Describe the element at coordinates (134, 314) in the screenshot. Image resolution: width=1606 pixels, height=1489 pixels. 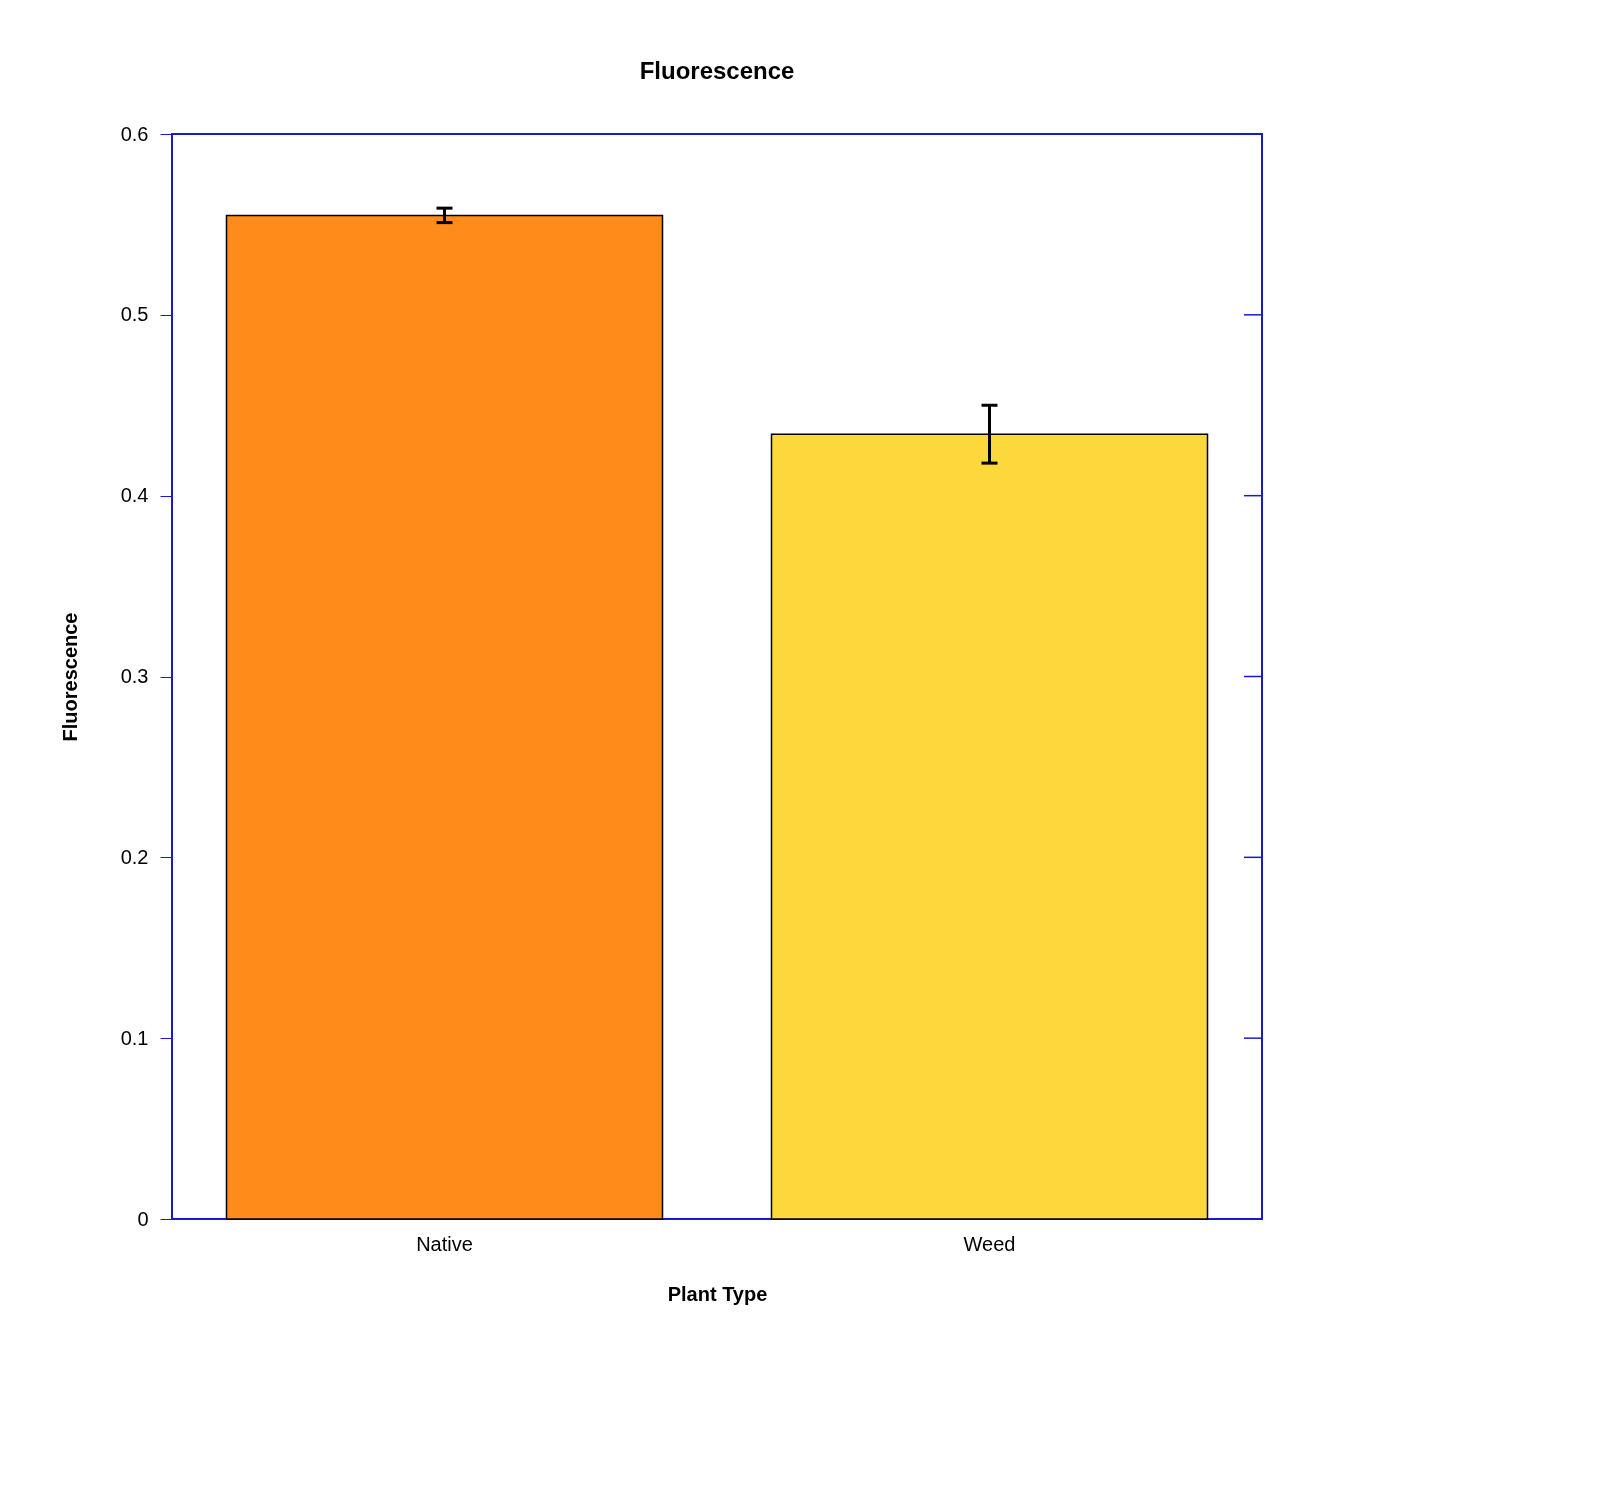
I see `y-tick-label: 0.5` at that location.